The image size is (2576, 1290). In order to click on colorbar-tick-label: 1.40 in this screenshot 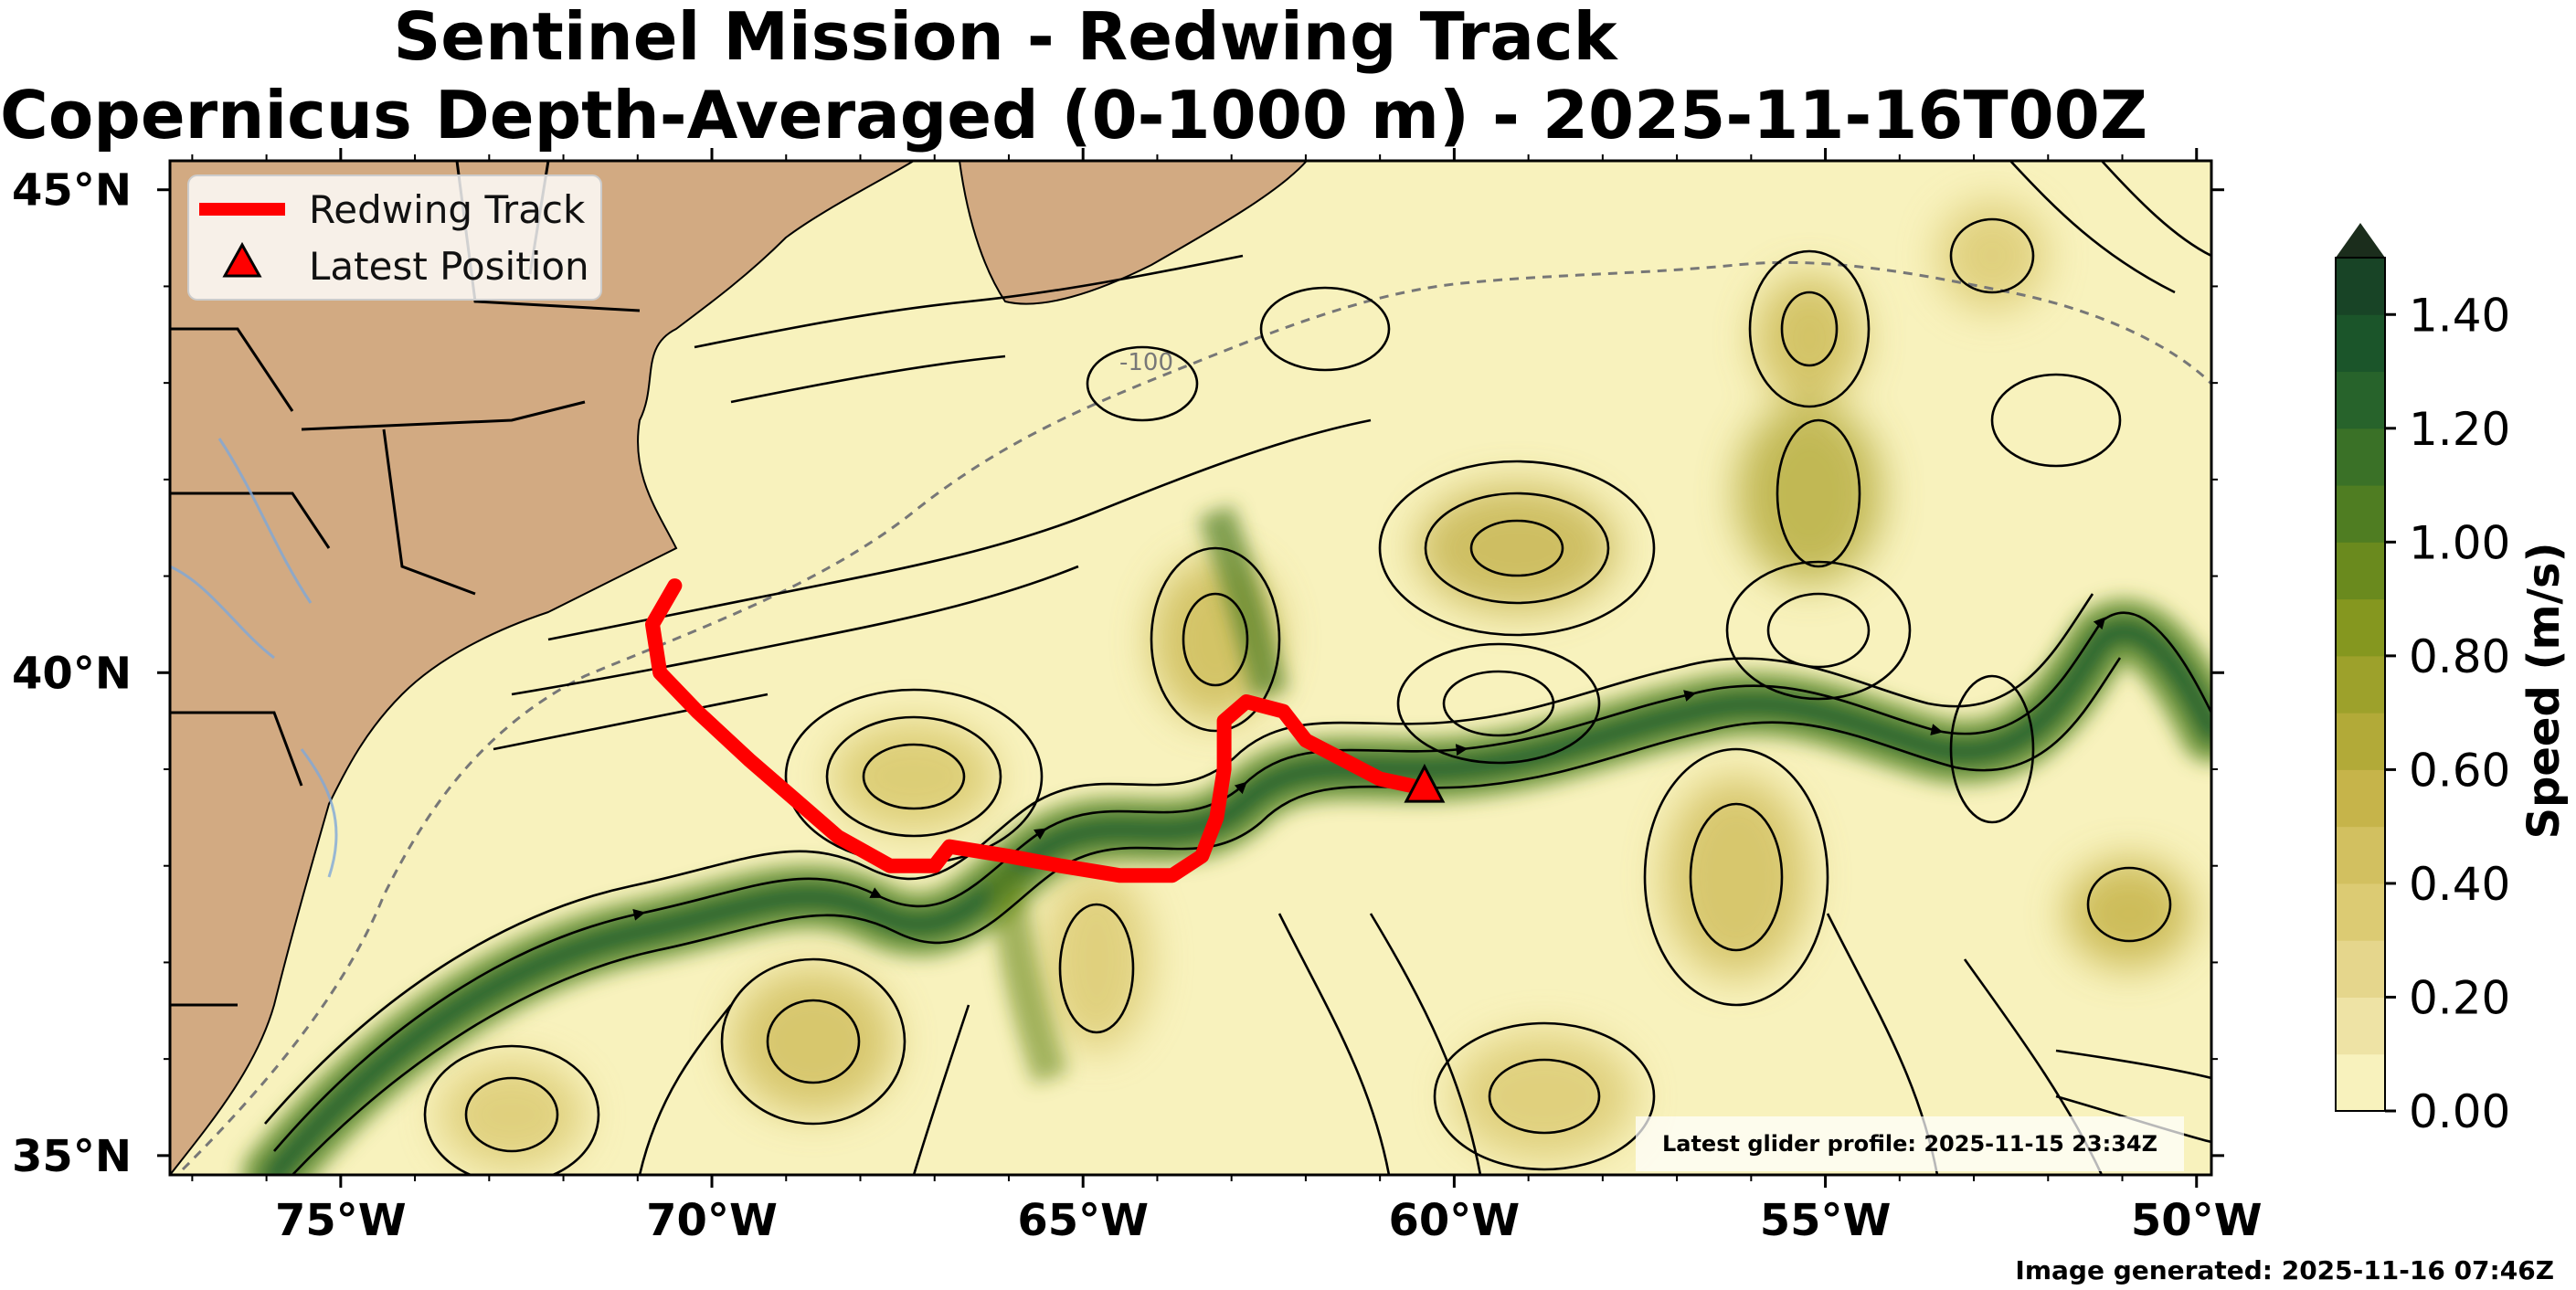, I will do `click(2459, 315)`.